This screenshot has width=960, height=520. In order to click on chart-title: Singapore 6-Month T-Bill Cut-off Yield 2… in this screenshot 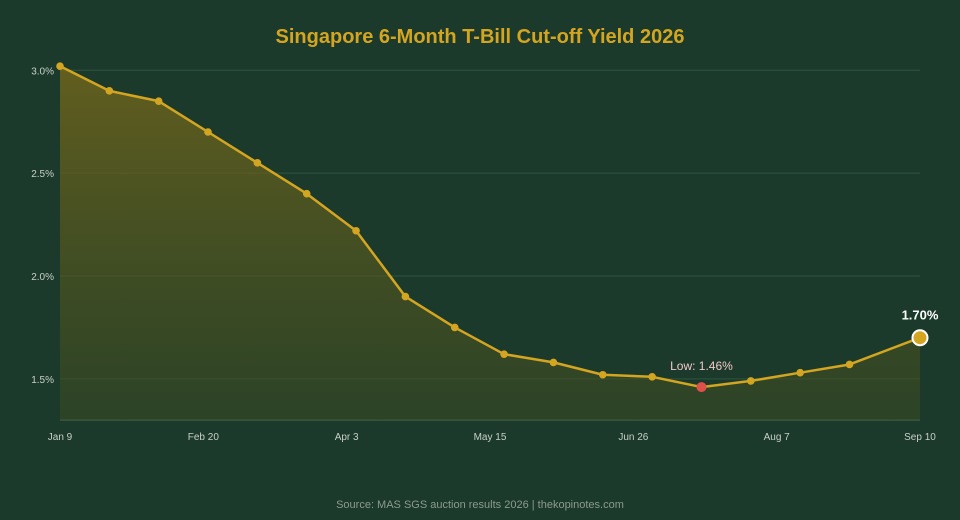, I will do `click(480, 37)`.